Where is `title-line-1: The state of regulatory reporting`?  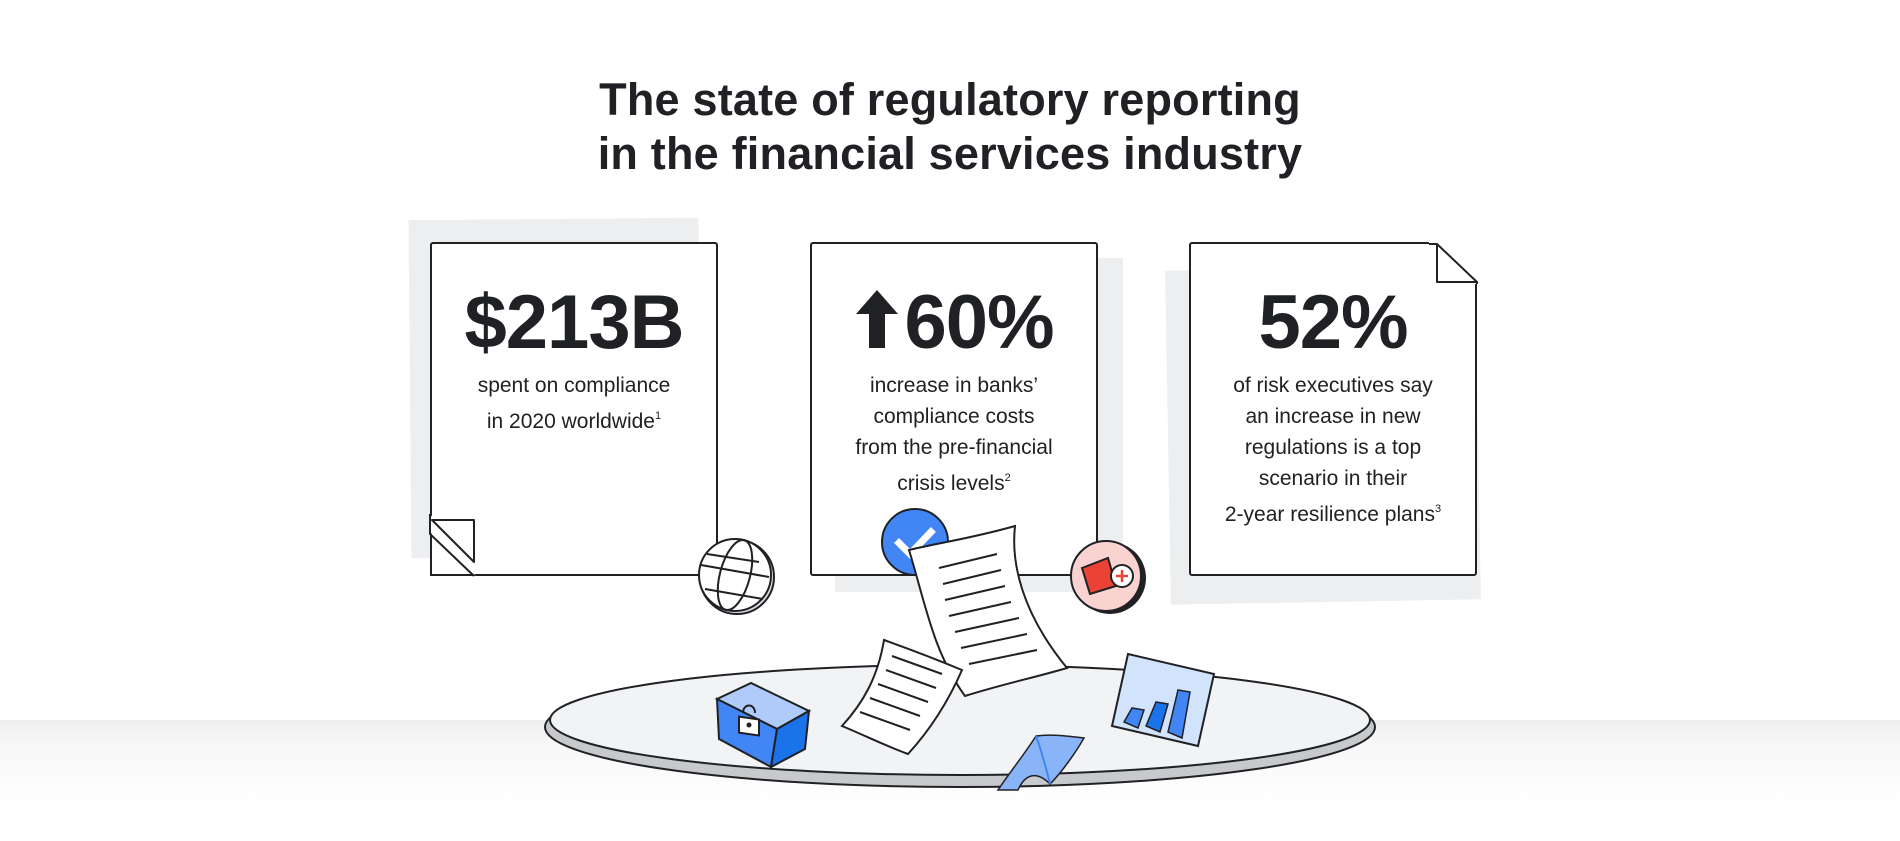
title-line-1: The state of regulatory reporting is located at coordinates (950, 99).